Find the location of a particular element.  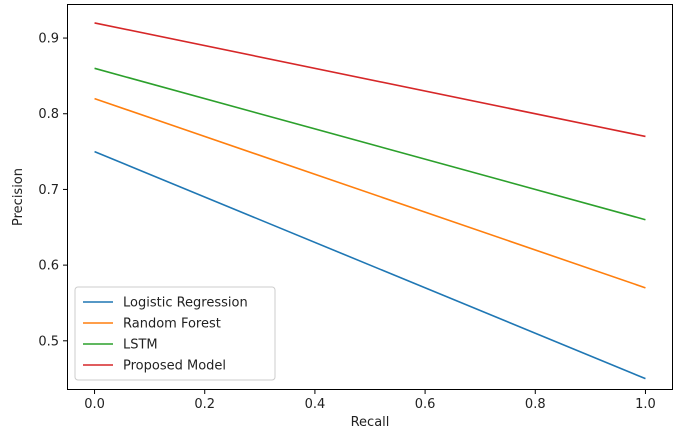

y-tick-label: 0.8 is located at coordinates (48, 114).